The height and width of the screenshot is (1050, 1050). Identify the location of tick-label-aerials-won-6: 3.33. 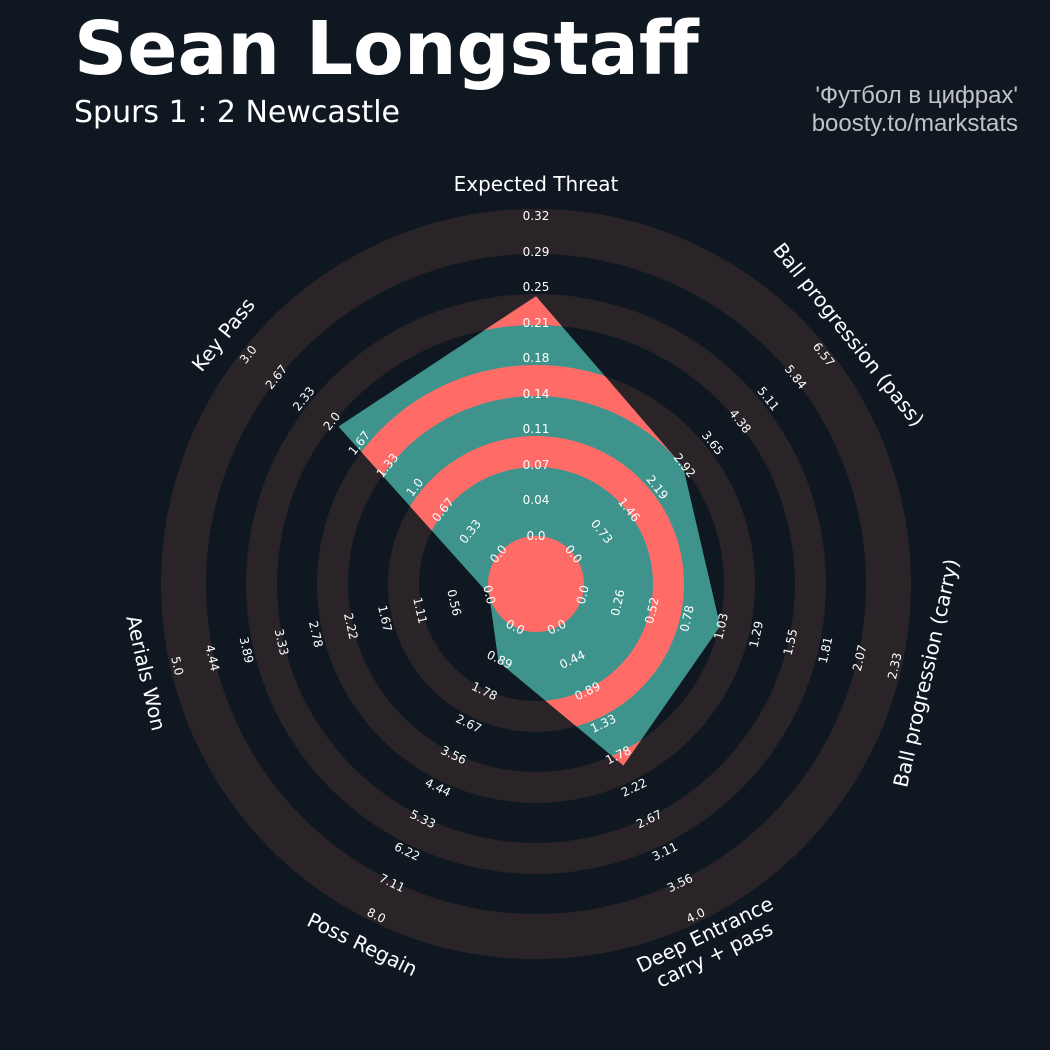
(282, 642).